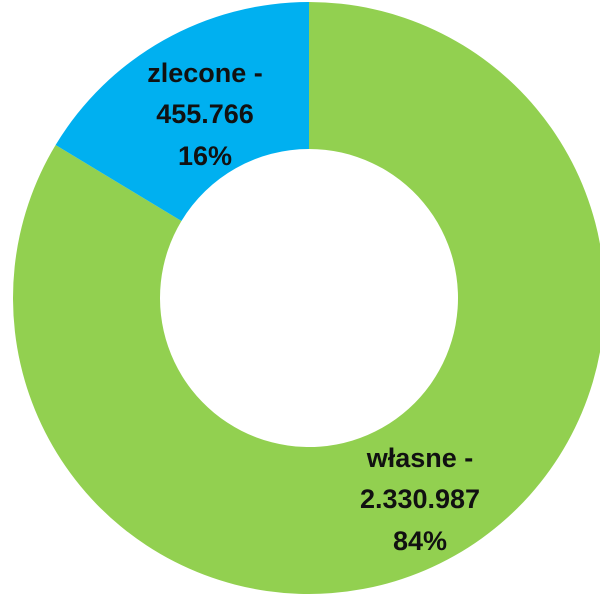 The height and width of the screenshot is (594, 600). What do you see at coordinates (205, 73) in the screenshot?
I see `slice-label: zlecone -` at bounding box center [205, 73].